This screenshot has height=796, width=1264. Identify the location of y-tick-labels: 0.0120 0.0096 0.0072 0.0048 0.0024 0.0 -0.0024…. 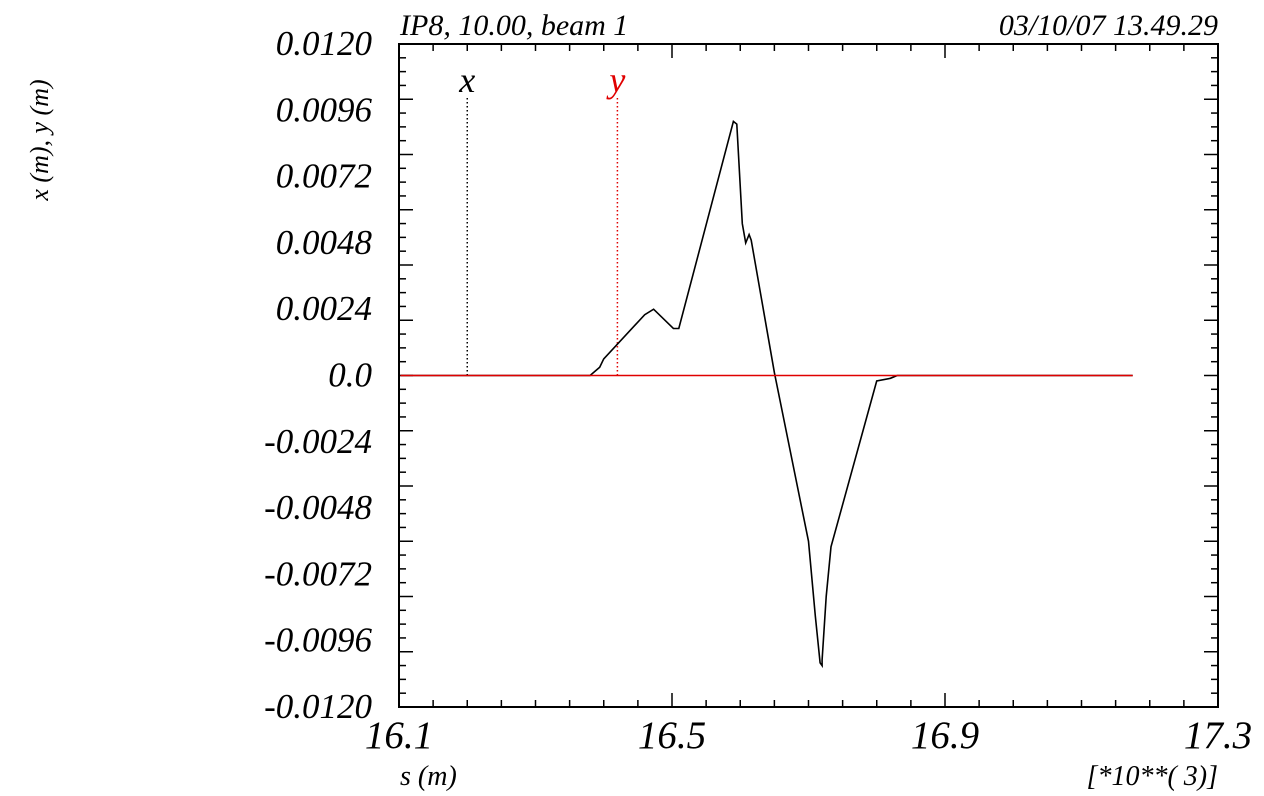
(318, 375).